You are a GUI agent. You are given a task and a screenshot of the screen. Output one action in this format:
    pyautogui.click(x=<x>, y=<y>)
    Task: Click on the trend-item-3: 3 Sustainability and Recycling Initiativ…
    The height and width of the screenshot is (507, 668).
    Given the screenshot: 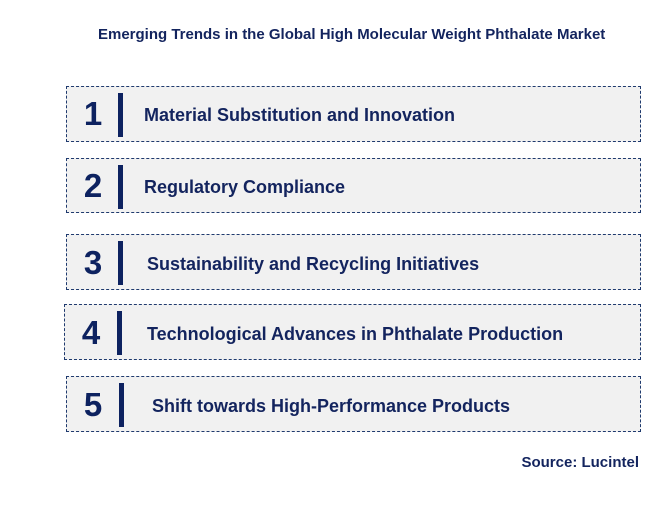 What is the action you would take?
    pyautogui.click(x=353, y=262)
    